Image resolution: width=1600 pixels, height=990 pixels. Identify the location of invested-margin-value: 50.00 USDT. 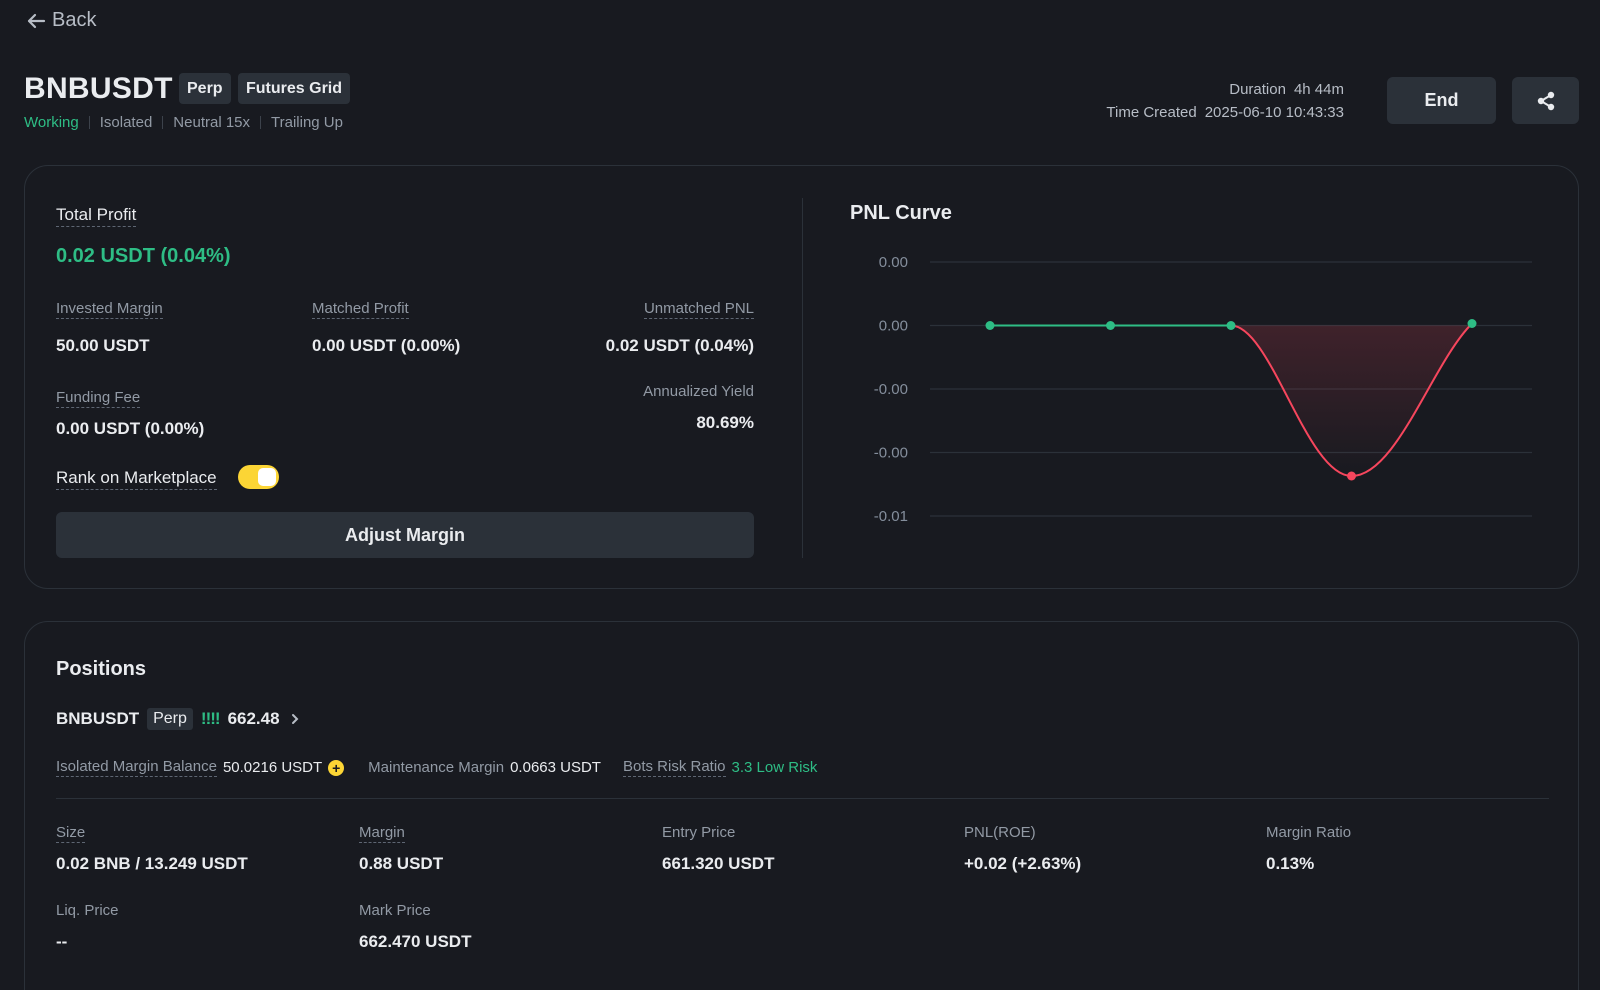
(103, 345).